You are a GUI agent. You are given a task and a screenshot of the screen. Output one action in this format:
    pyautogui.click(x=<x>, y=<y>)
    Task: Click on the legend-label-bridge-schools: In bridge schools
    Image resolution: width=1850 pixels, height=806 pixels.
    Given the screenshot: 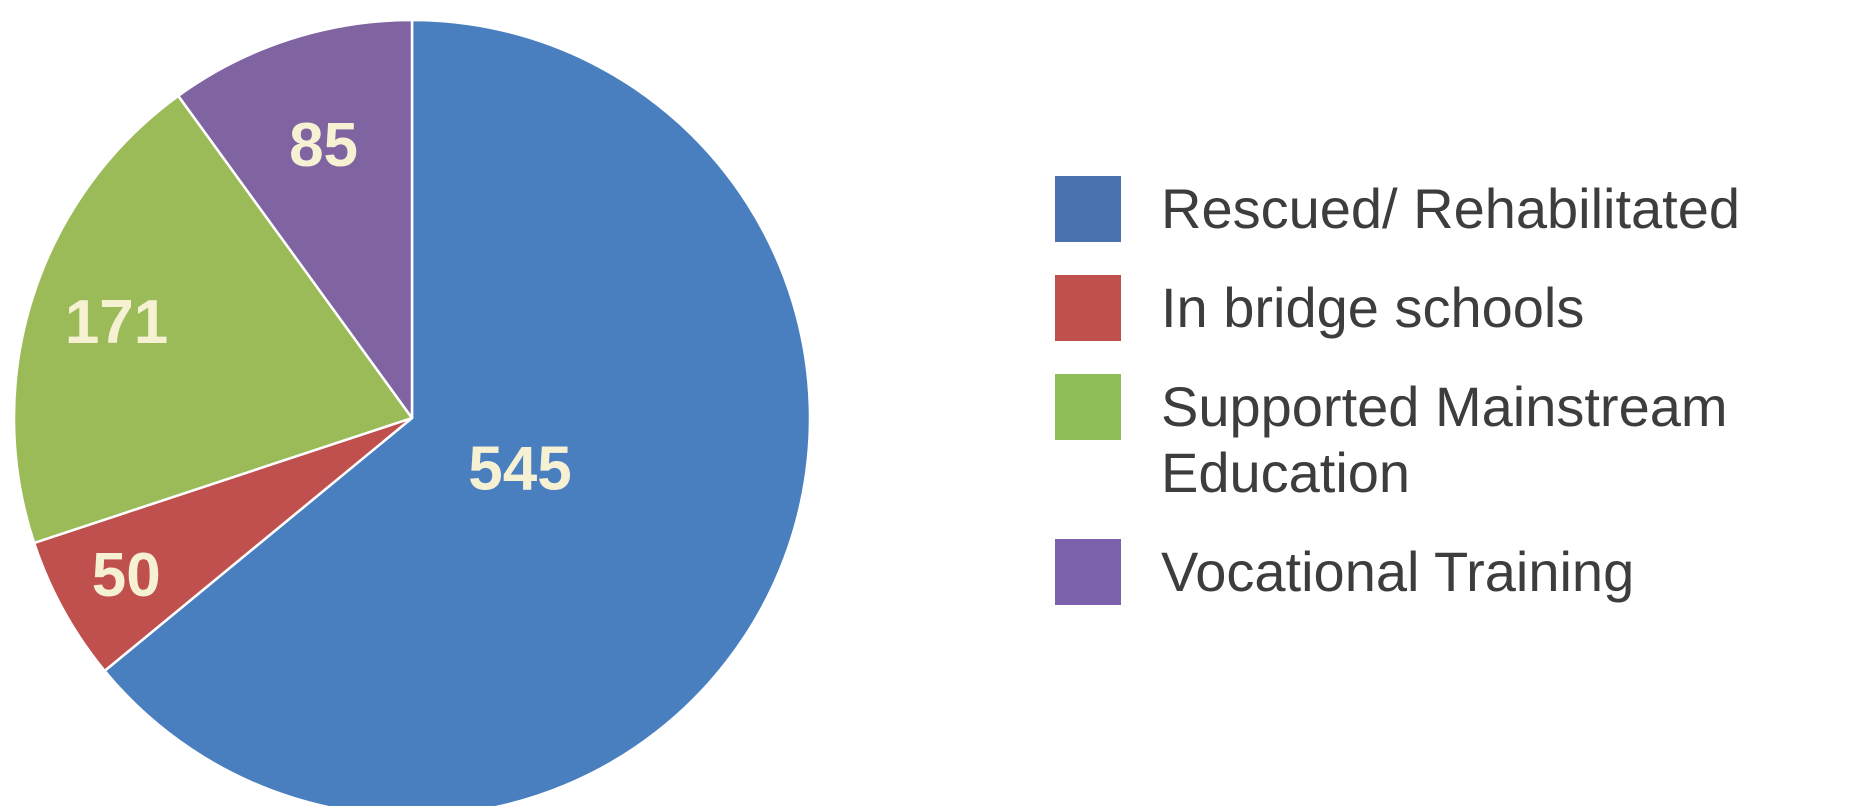 What is the action you would take?
    pyautogui.click(x=1373, y=307)
    